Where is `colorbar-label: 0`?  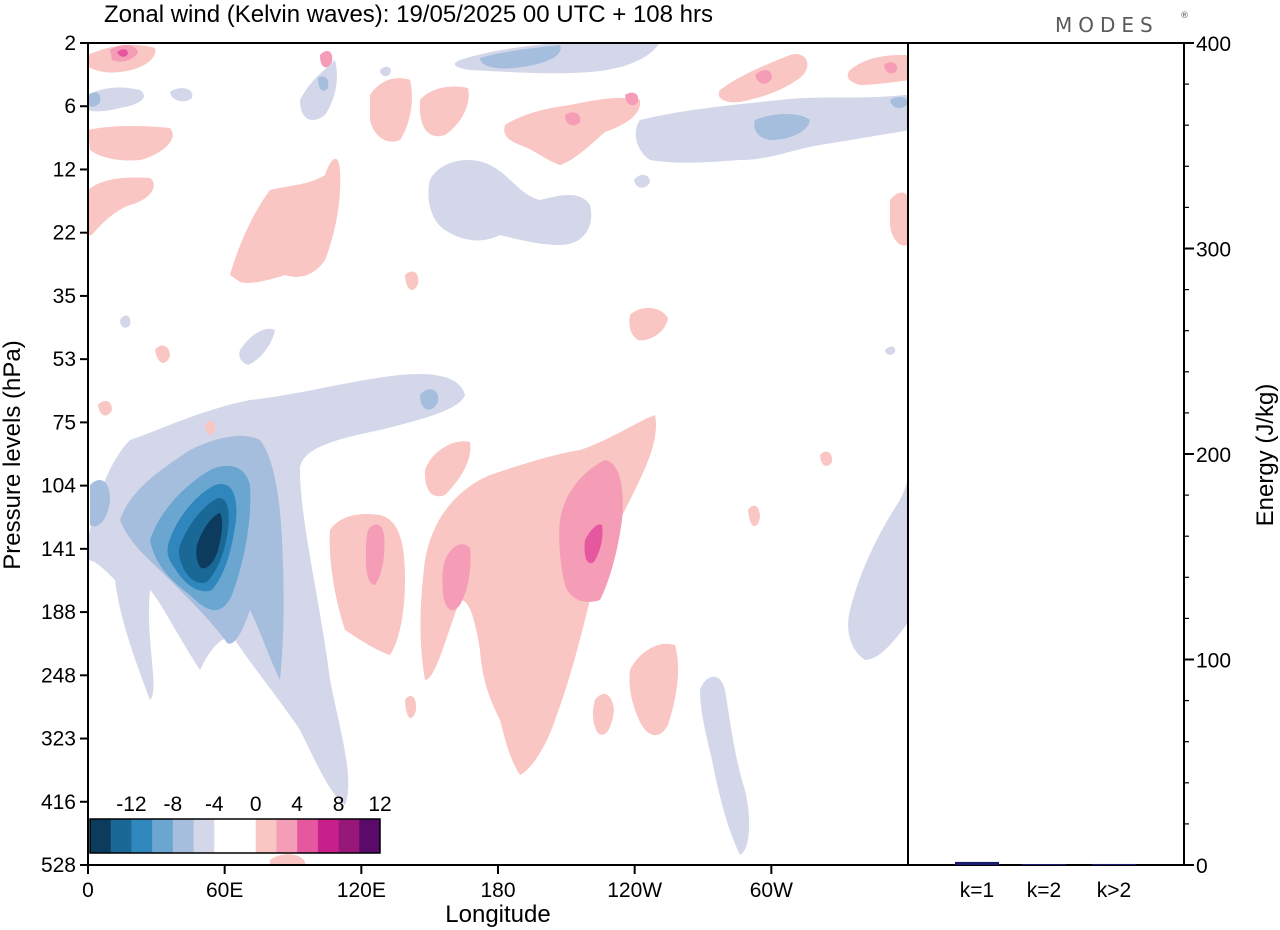
colorbar-label: 0 is located at coordinates (256, 804).